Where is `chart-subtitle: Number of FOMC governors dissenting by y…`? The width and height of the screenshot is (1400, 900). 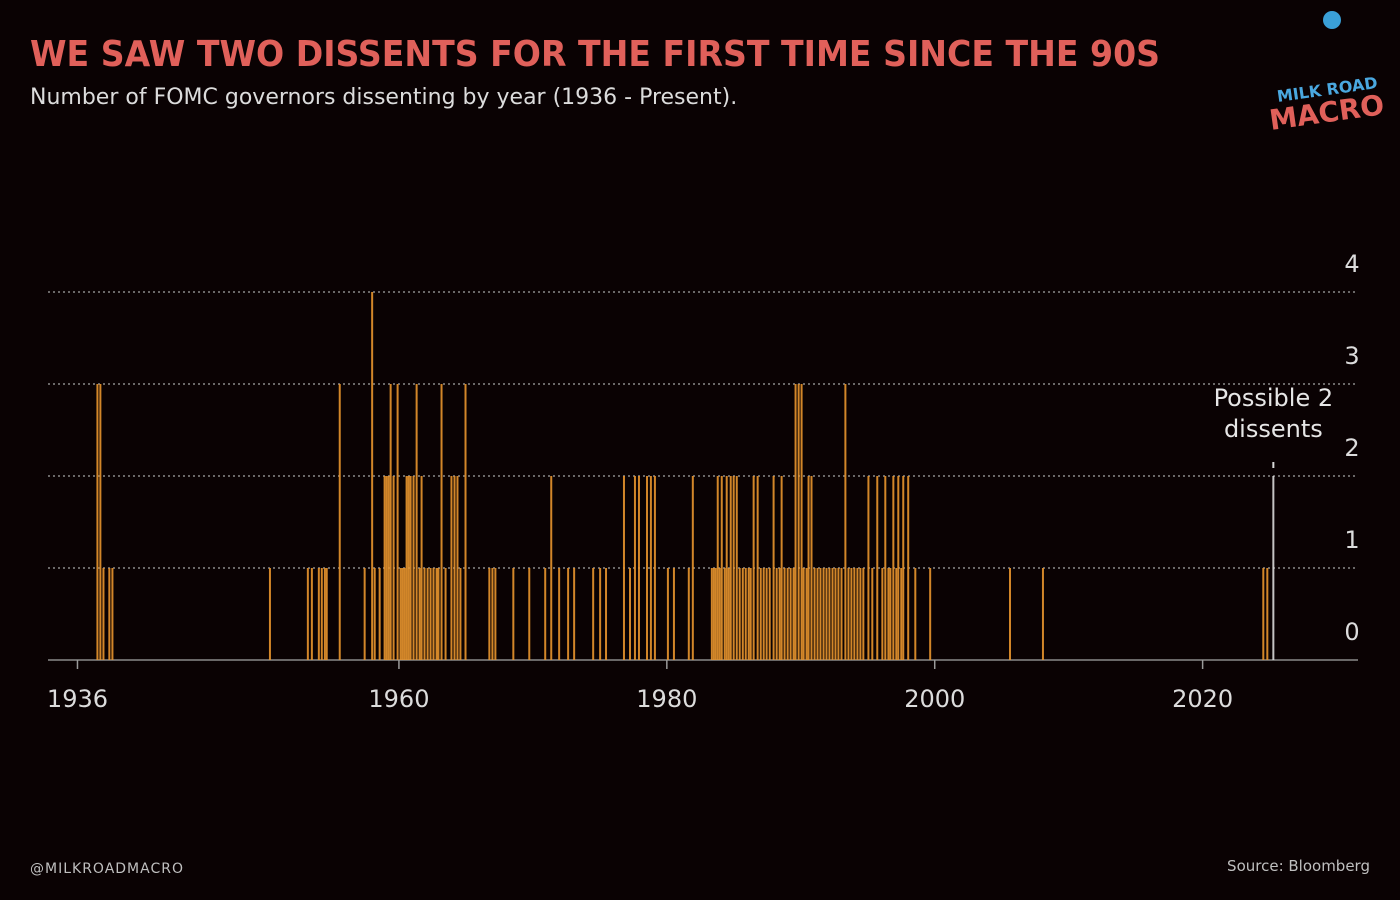
chart-subtitle: Number of FOMC governors dissenting by y… is located at coordinates (383, 97).